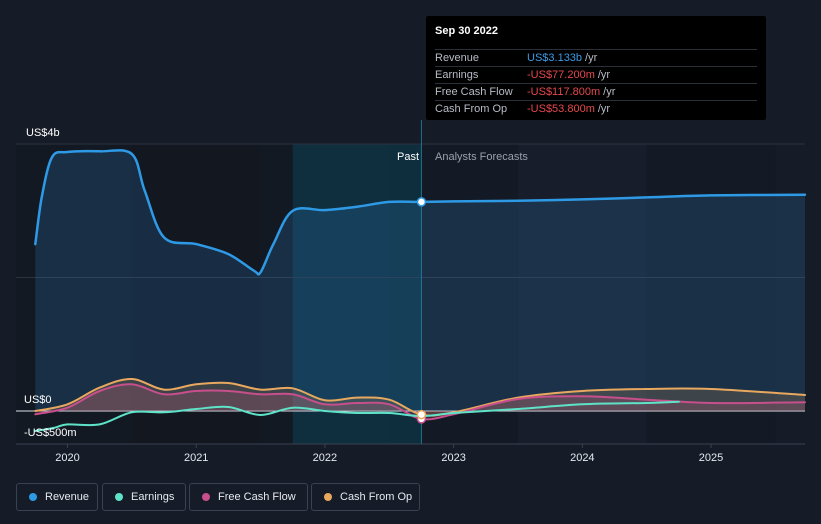 The width and height of the screenshot is (821, 524). I want to click on x-tick-label: 2025, so click(711, 458).